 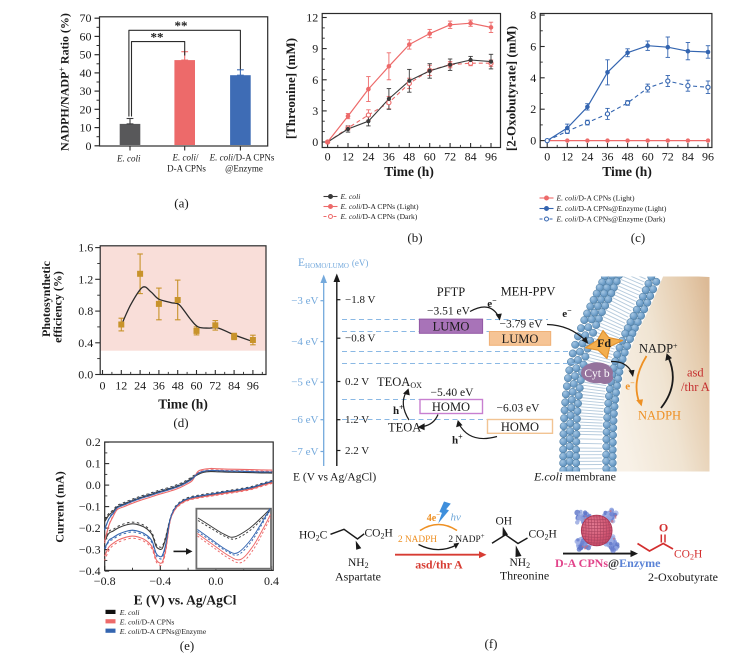 I want to click on svg-text: (a), so click(x=181, y=203).